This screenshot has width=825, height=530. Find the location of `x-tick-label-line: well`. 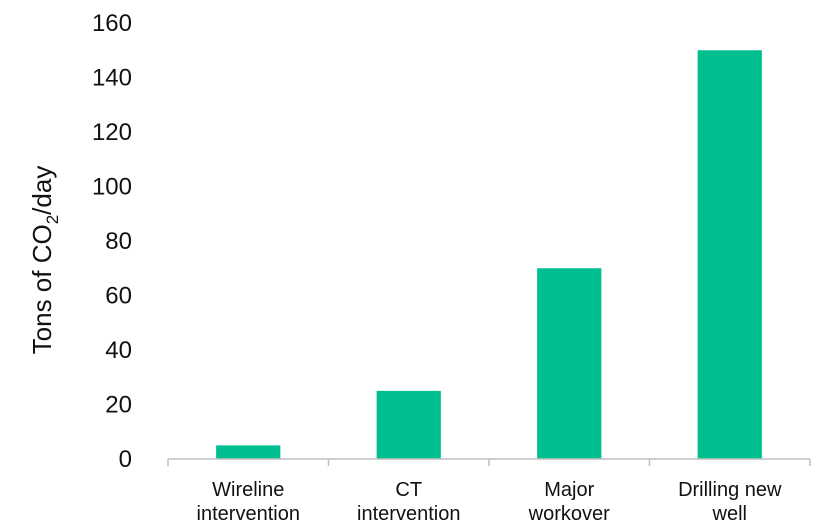

x-tick-label-line: well is located at coordinates (729, 514).